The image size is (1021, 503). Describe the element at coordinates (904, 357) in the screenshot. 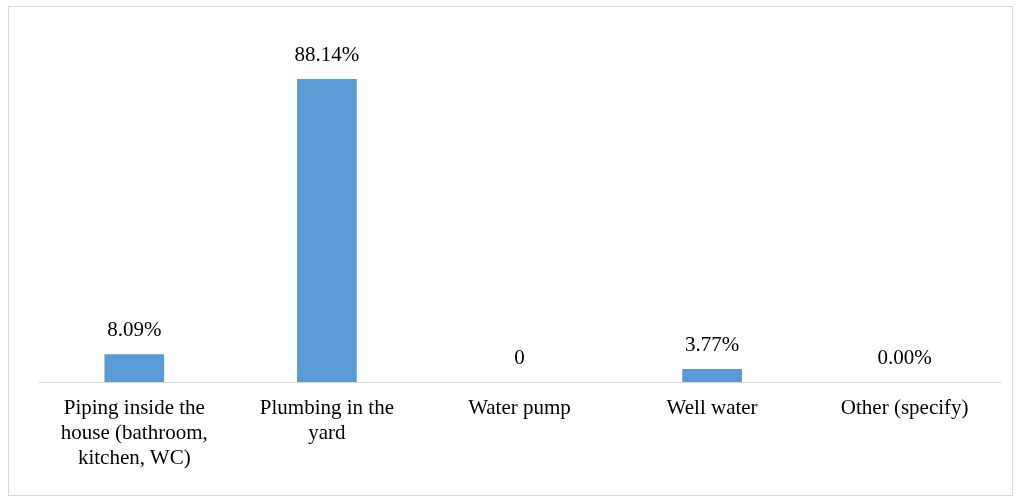

I see `data-label: 0.00%` at that location.